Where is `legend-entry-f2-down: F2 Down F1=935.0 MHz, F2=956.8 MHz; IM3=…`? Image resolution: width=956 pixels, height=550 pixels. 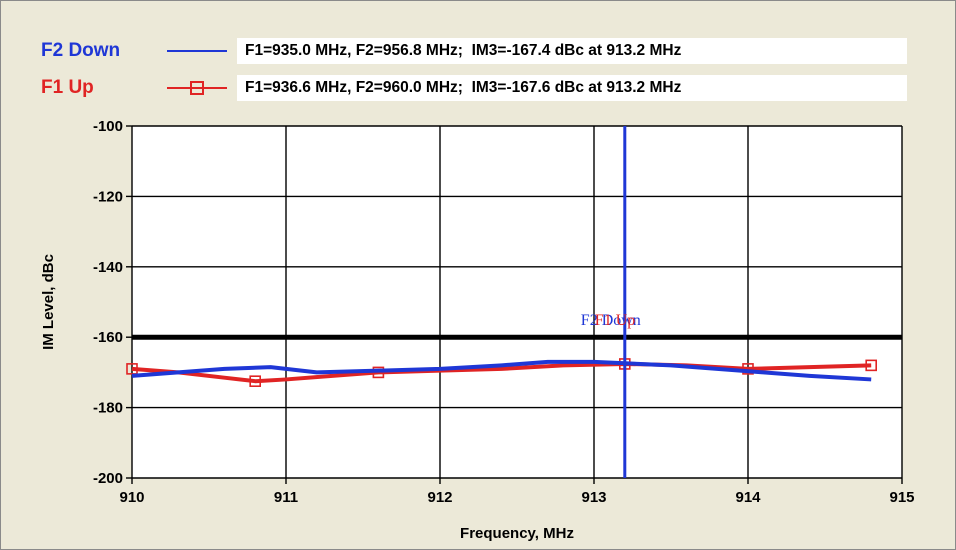 legend-entry-f2-down: F2 Down F1=935.0 MHz, F2=956.8 MHz; IM3=… is located at coordinates (474, 51).